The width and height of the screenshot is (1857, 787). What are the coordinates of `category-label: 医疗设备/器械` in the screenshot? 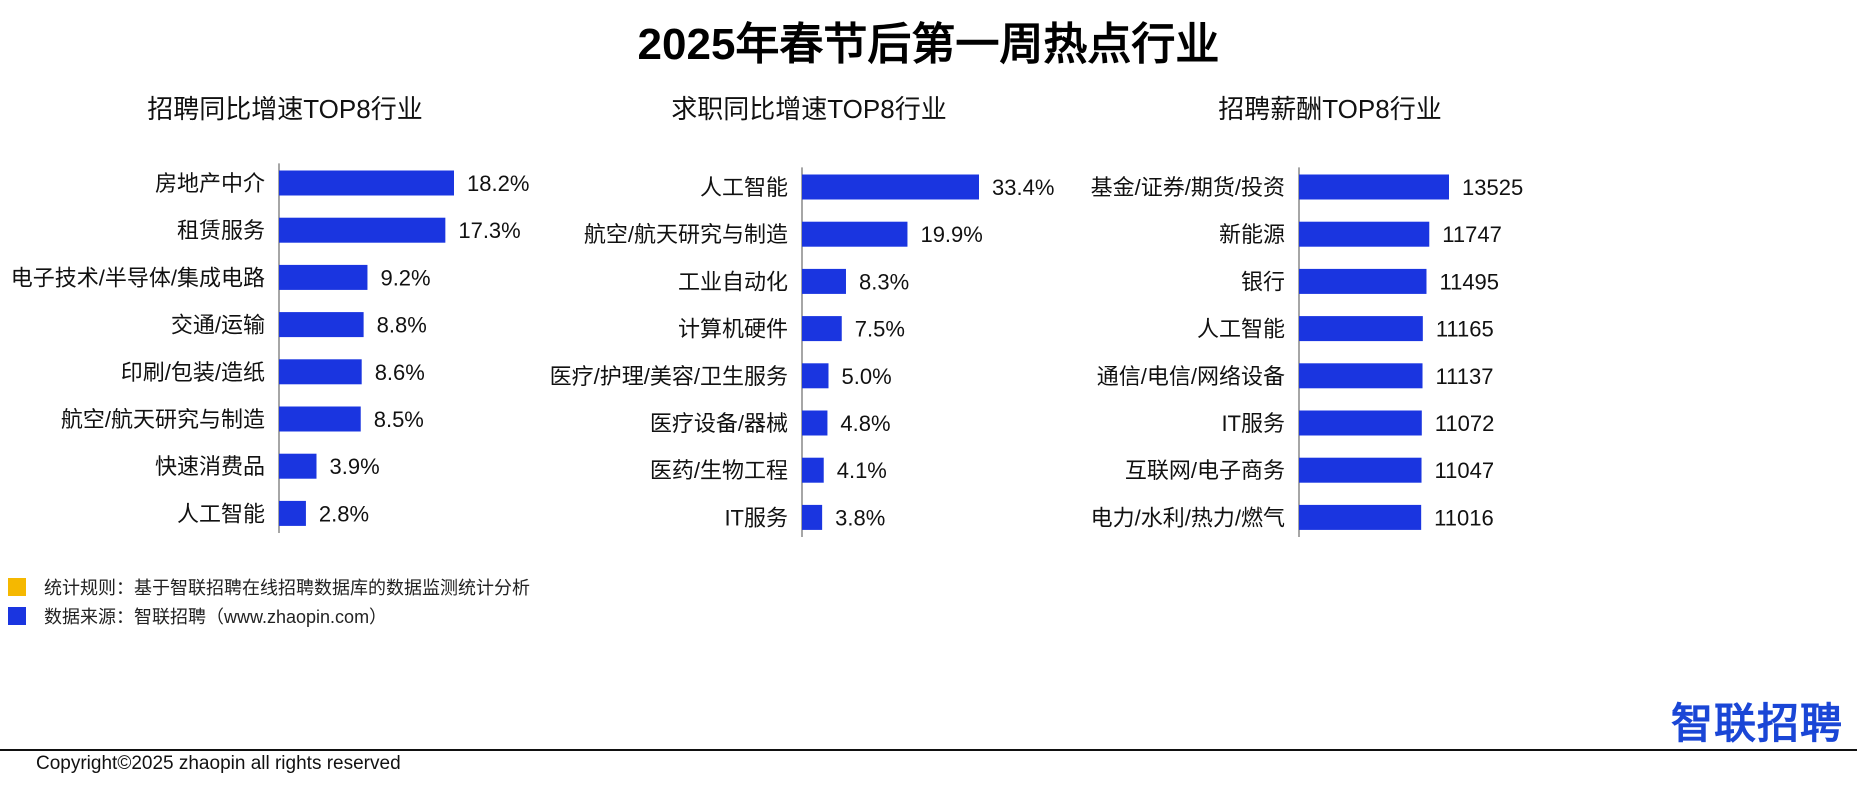 It's located at (719, 423).